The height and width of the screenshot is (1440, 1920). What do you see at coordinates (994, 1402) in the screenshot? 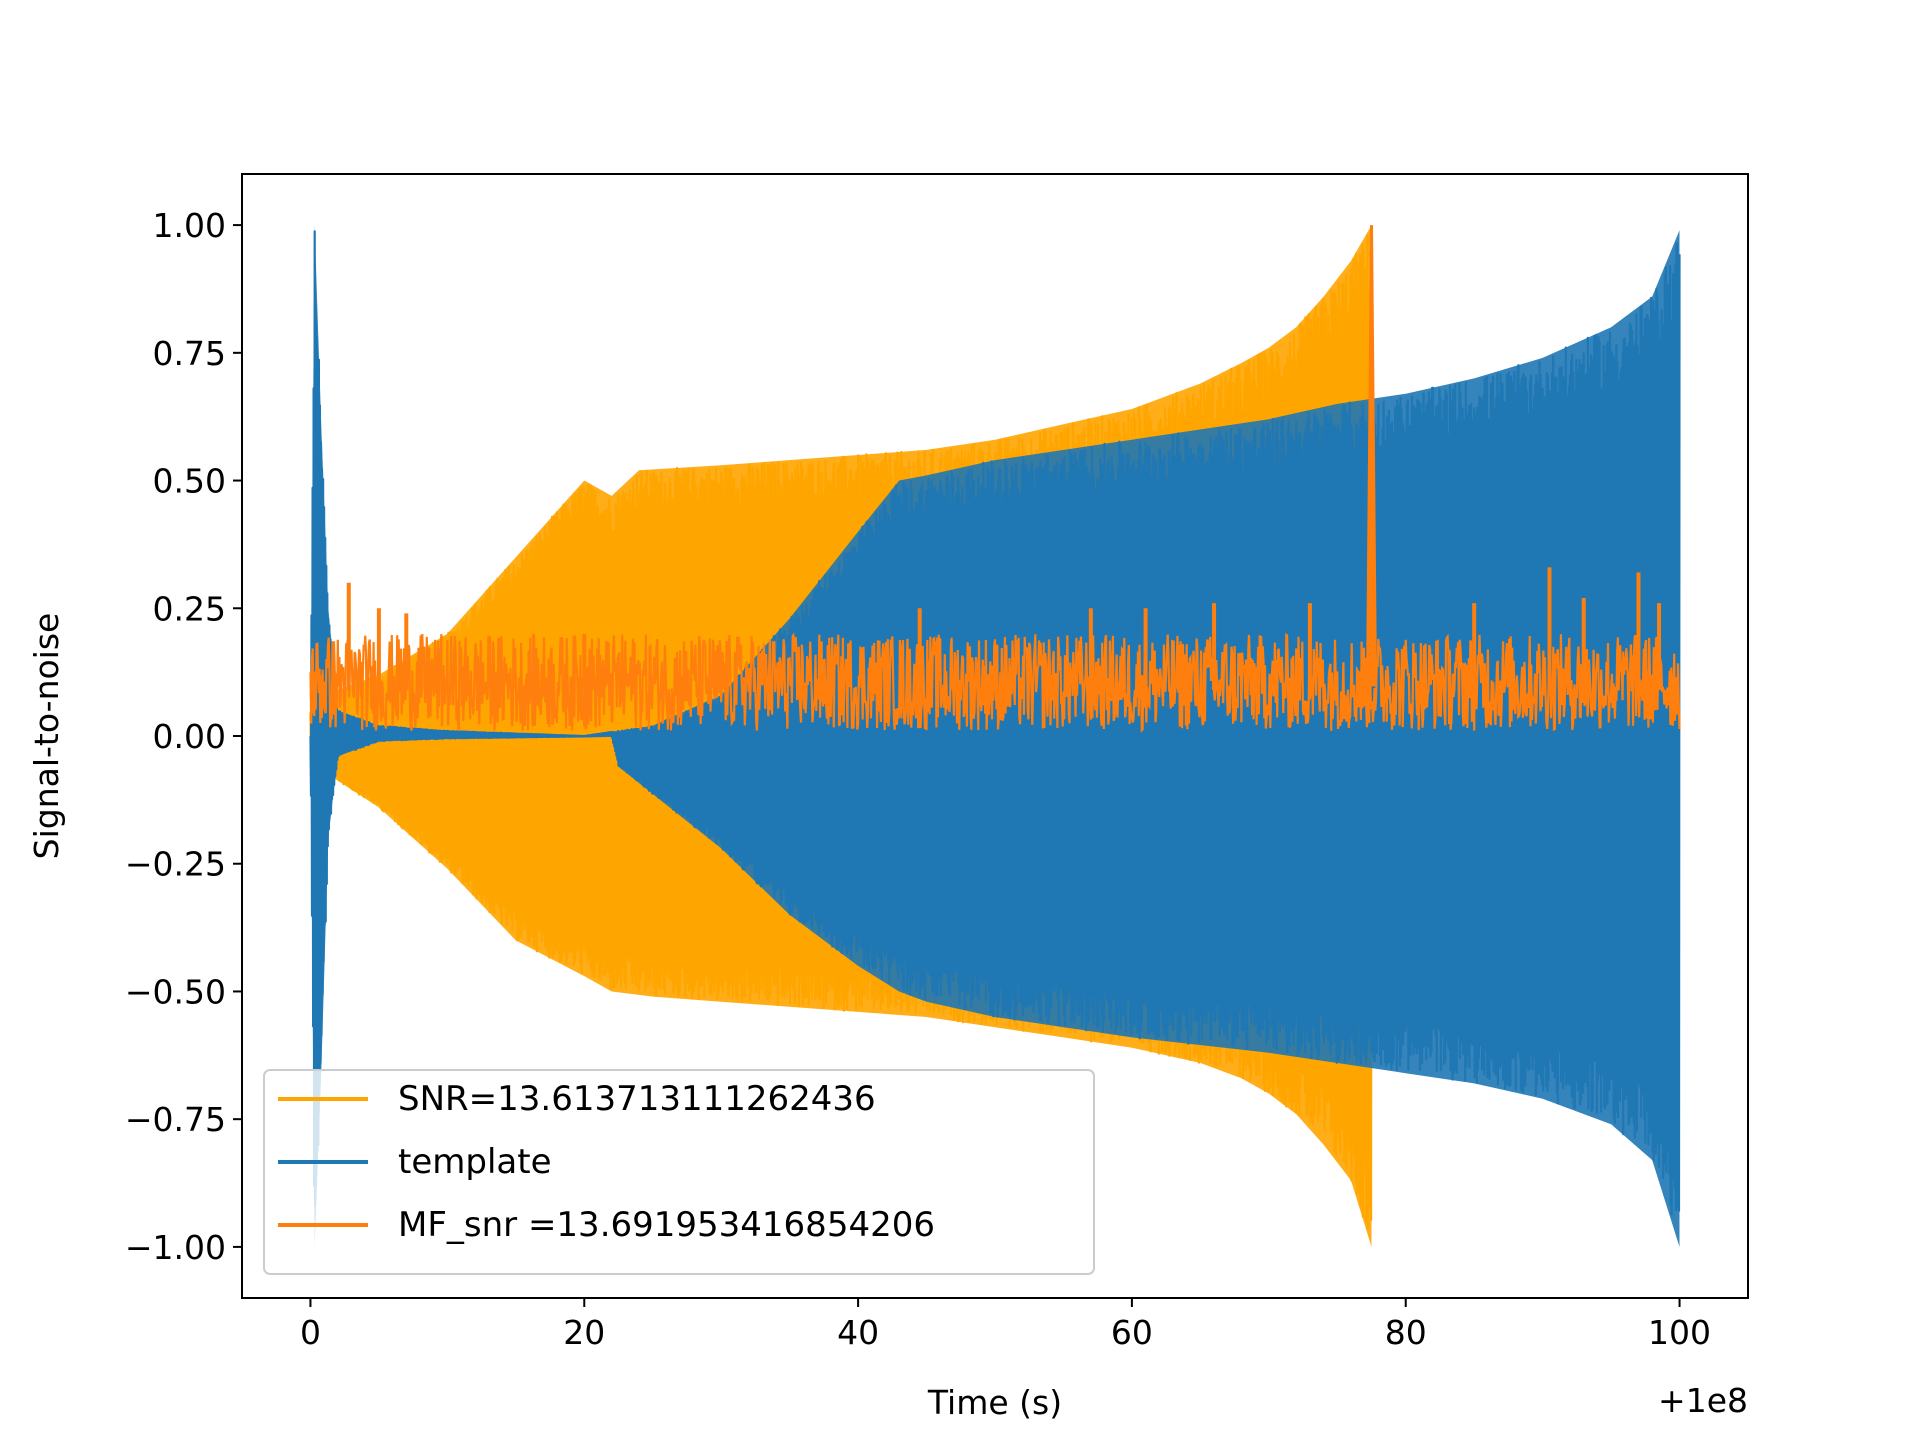
I see `x-axis-label: Time (s)` at bounding box center [994, 1402].